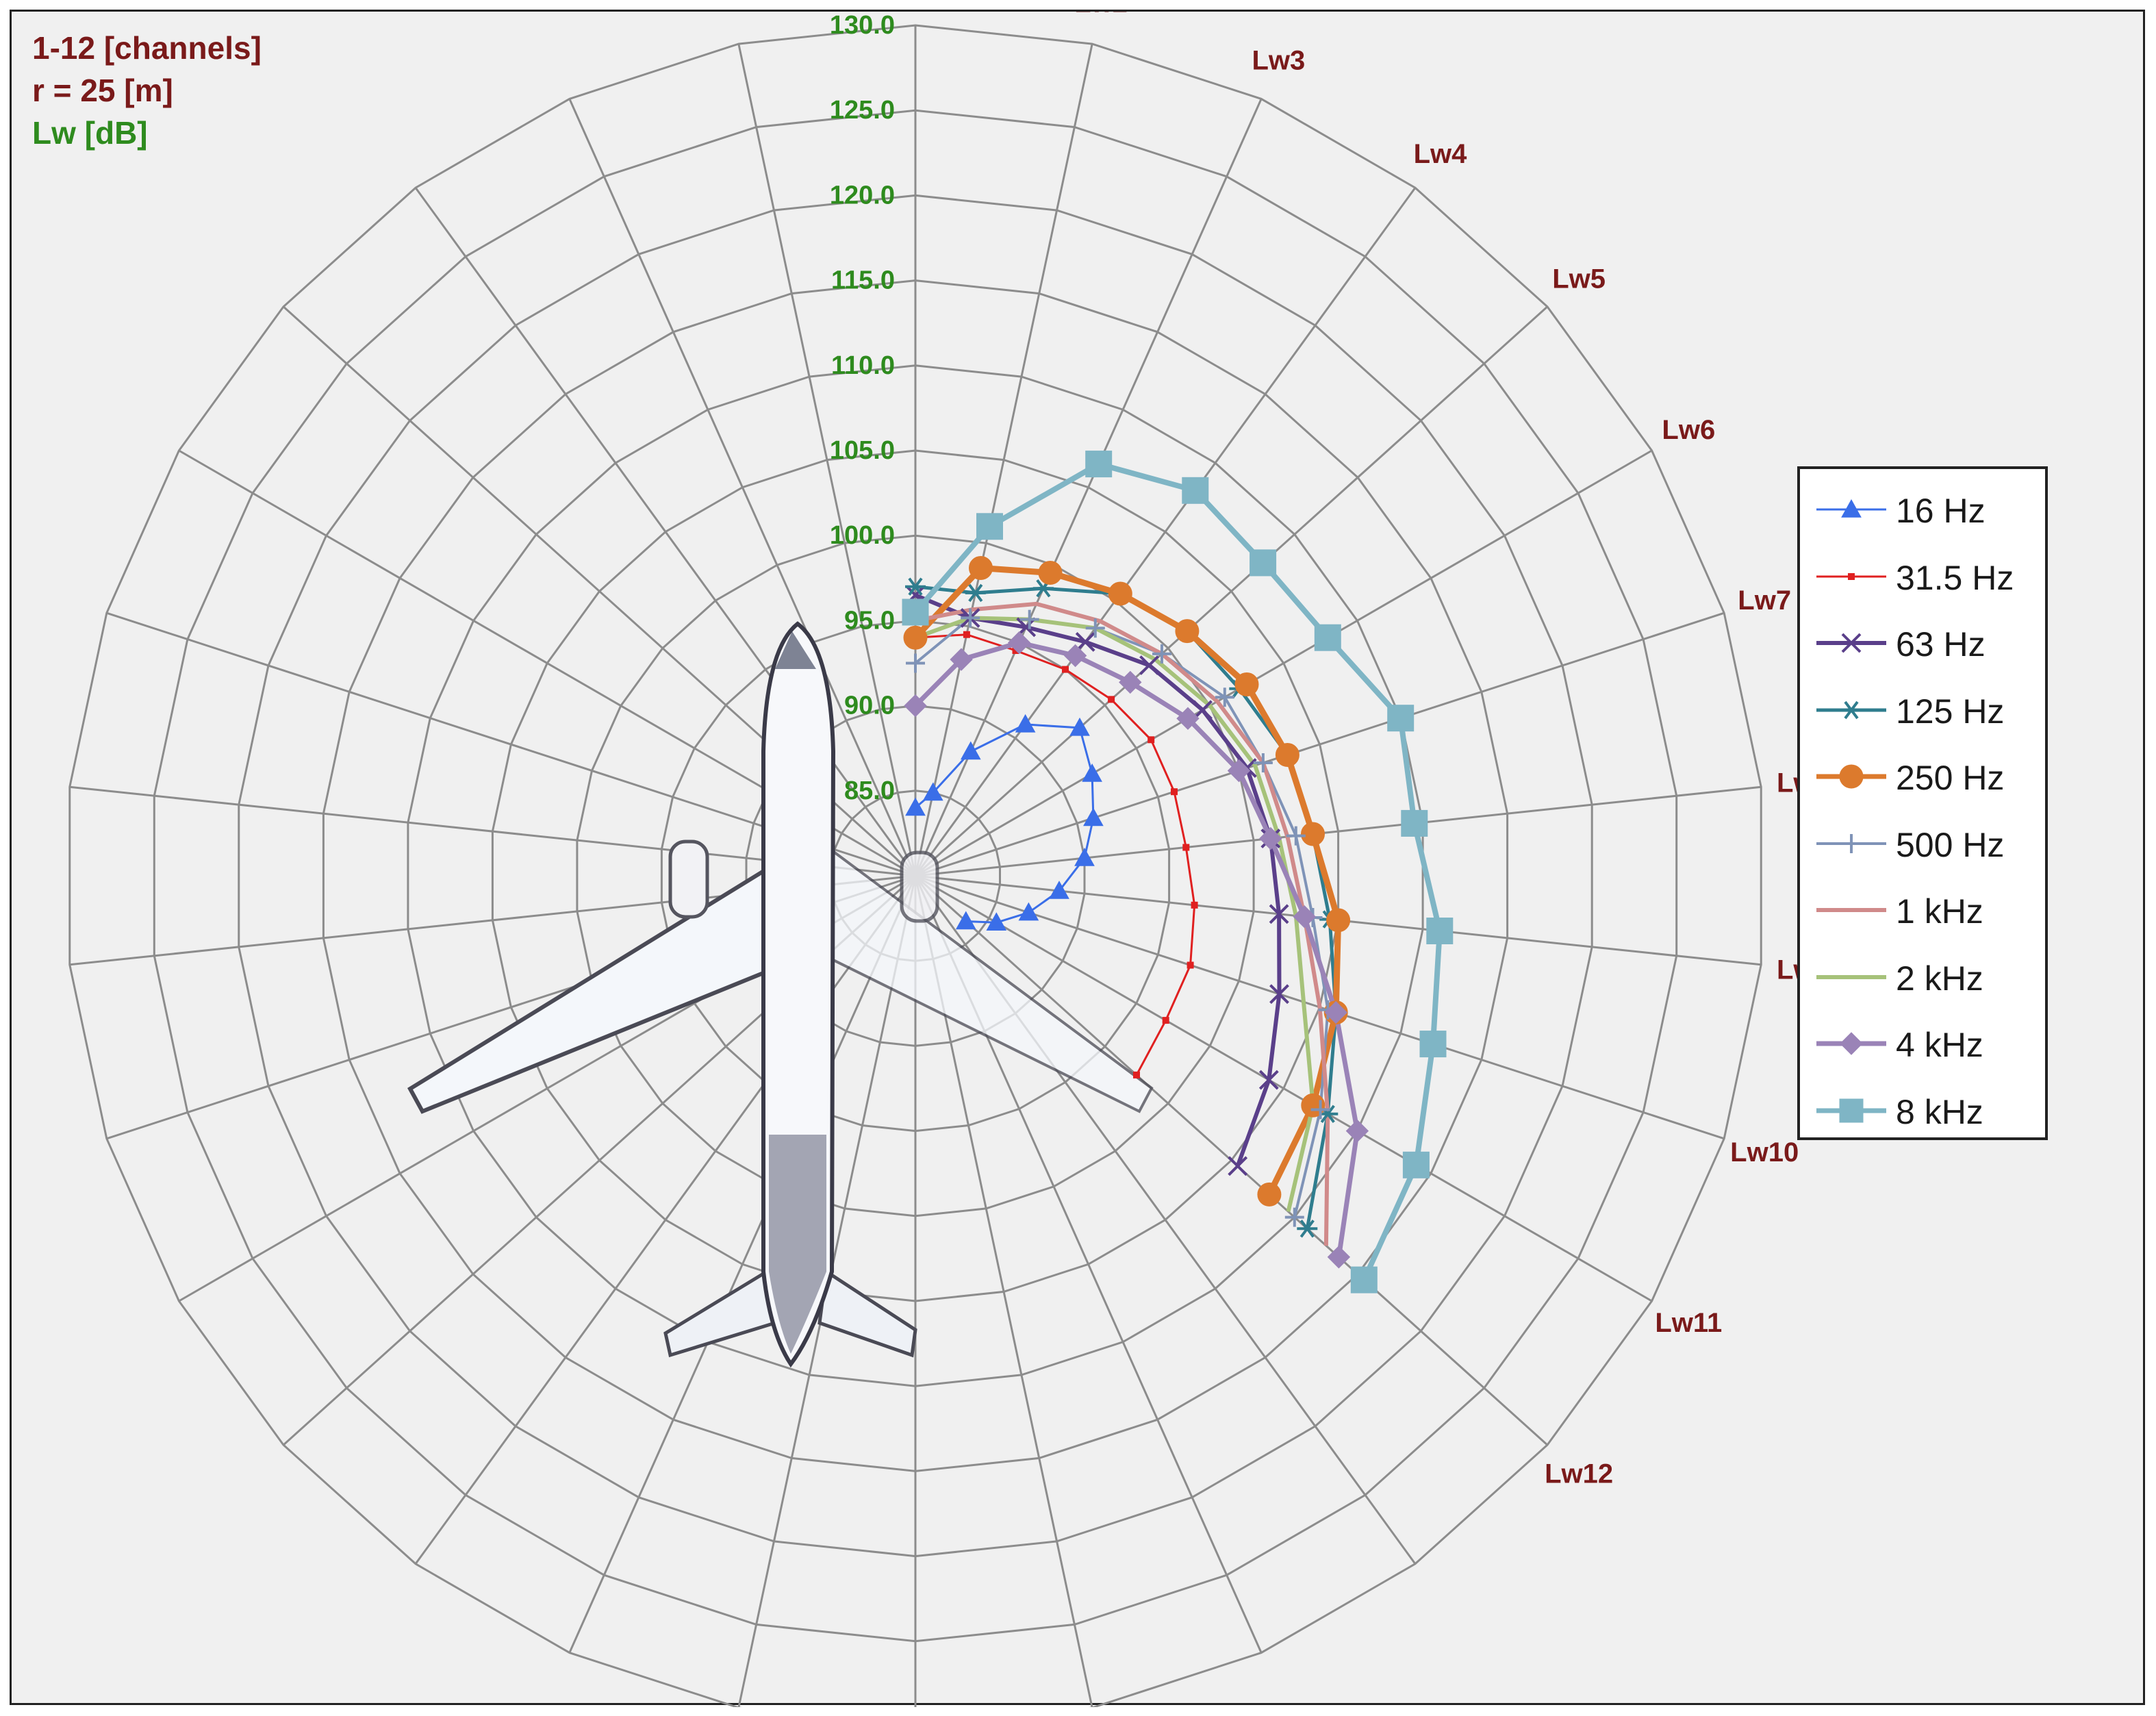  What do you see at coordinates (1579, 1474) in the screenshot?
I see `spoke-label-lw12: Lw12` at bounding box center [1579, 1474].